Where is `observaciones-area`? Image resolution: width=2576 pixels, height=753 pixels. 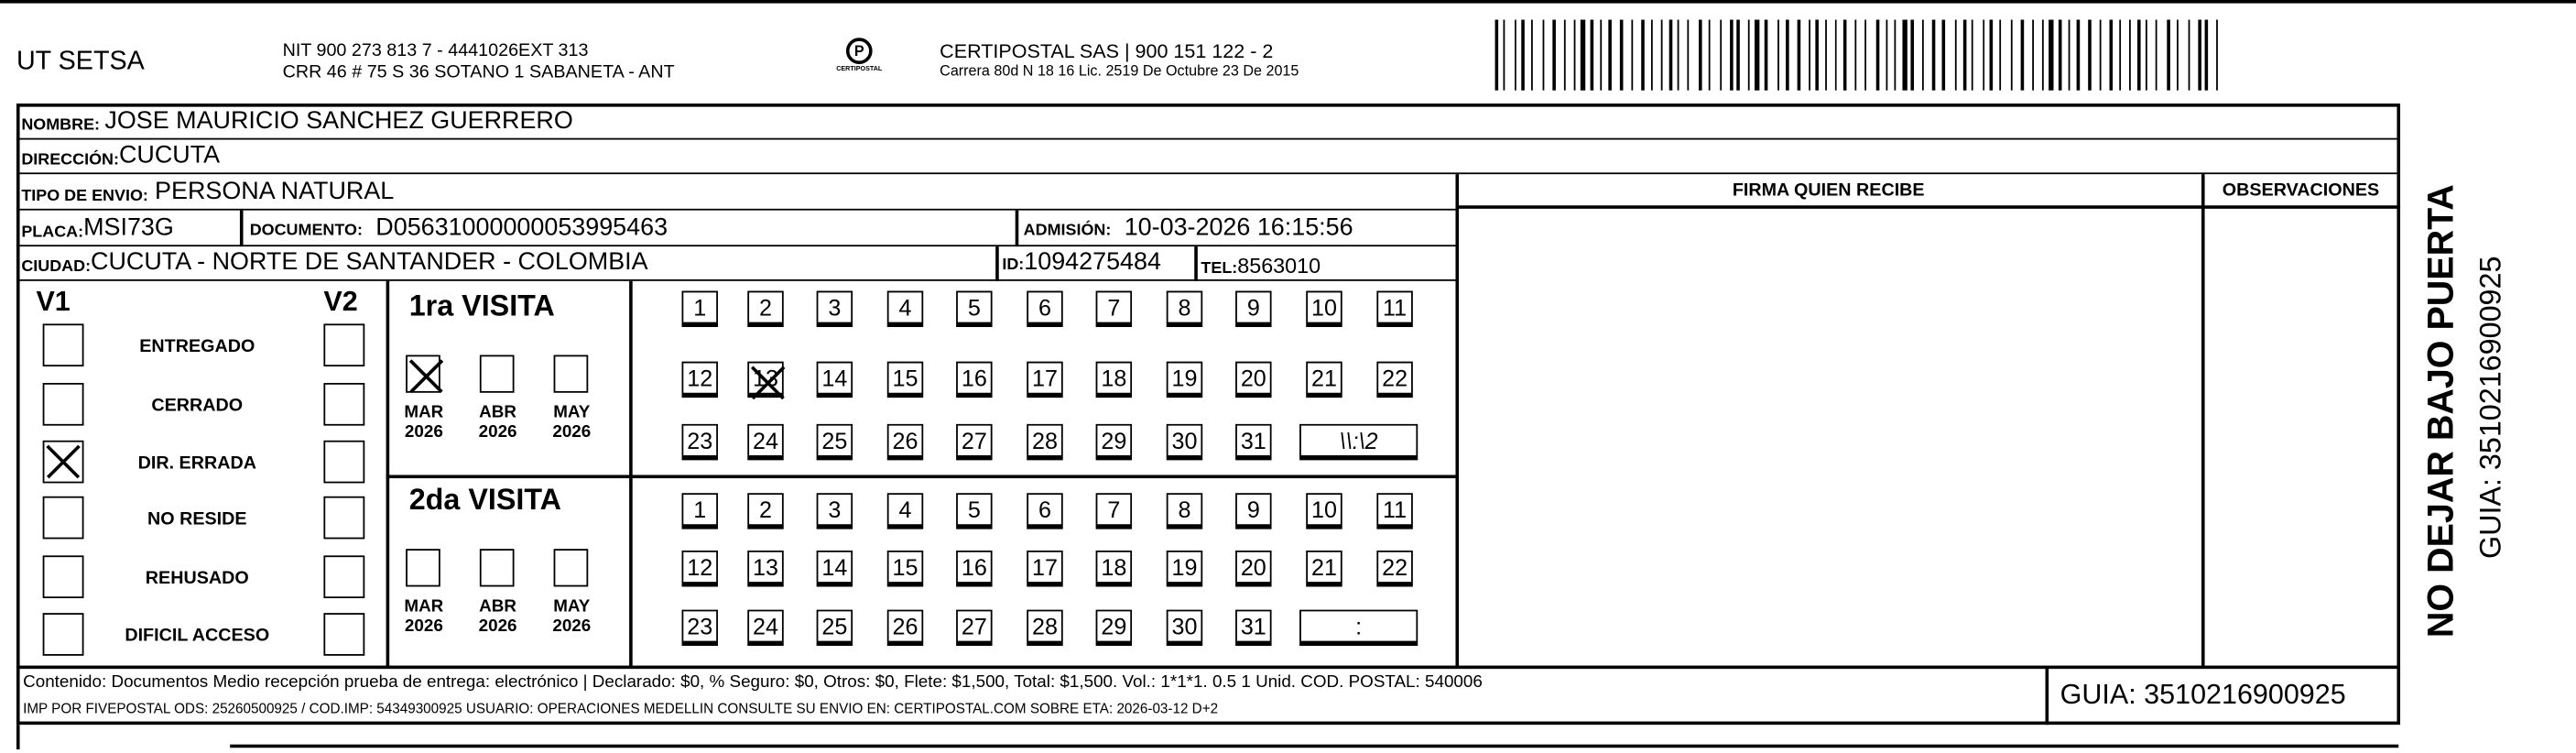 observaciones-area is located at coordinates (2301, 437).